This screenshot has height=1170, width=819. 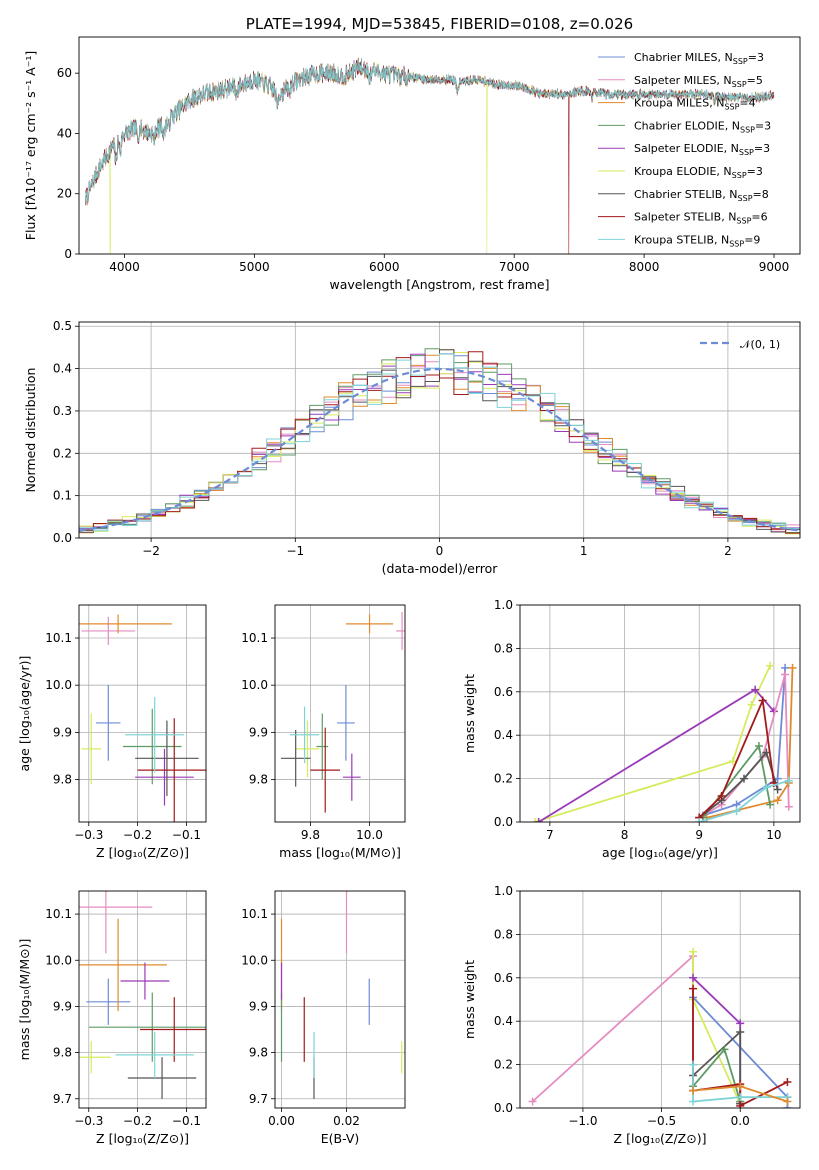 I want to click on legend-label: Salpeter MILES, NSSP=5, so click(x=698, y=81).